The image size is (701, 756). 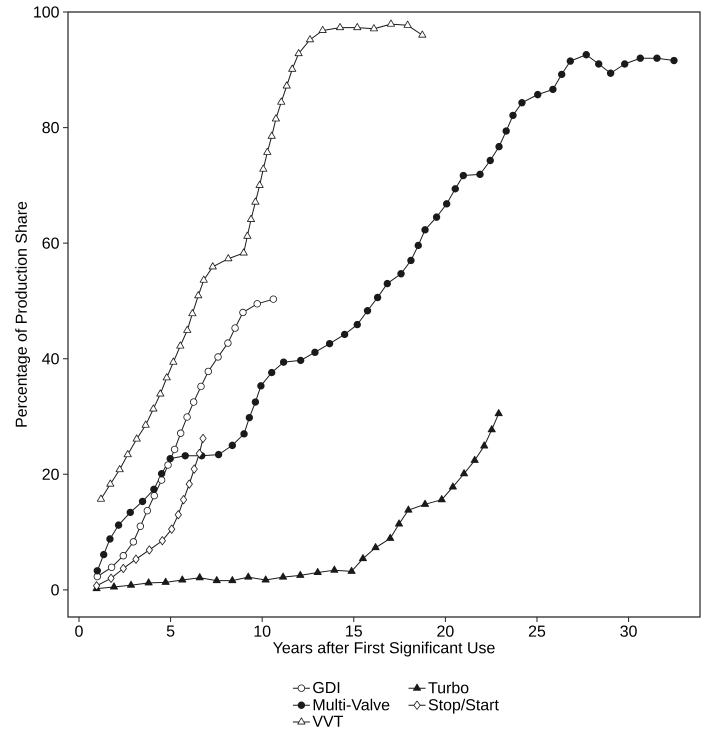 What do you see at coordinates (50, 243) in the screenshot?
I see `y-tick-label: 60` at bounding box center [50, 243].